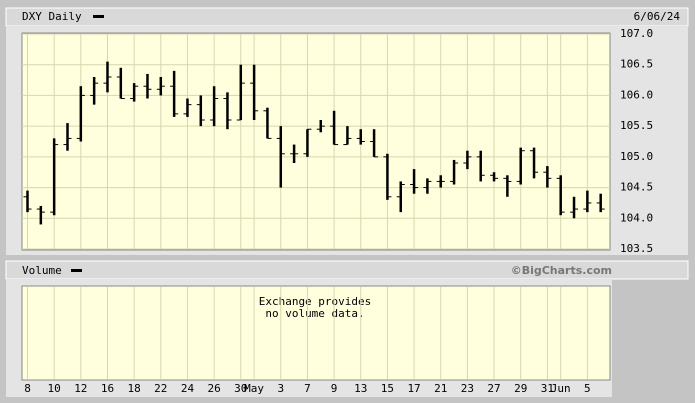 This screenshot has width=695, height=403. What do you see at coordinates (107, 388) in the screenshot?
I see `x-tick-label: 16` at bounding box center [107, 388].